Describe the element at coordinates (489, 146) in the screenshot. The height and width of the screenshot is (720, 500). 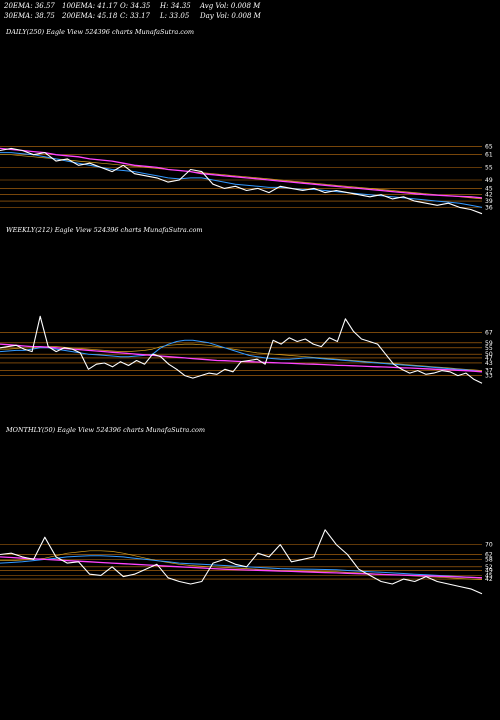
I see `y-tick-label: 65` at that location.